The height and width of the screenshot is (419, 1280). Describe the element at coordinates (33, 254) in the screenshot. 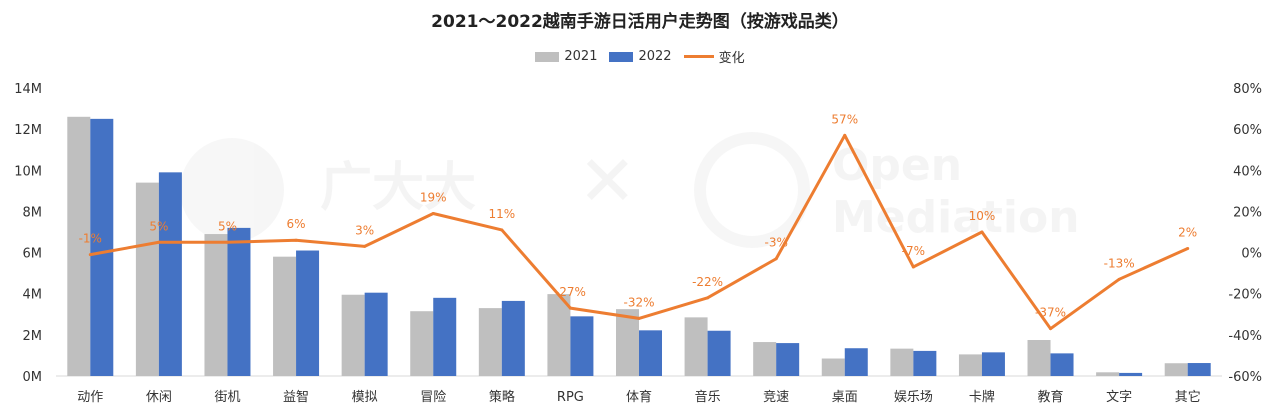

I see `y-left-tick-label: 6M` at that location.